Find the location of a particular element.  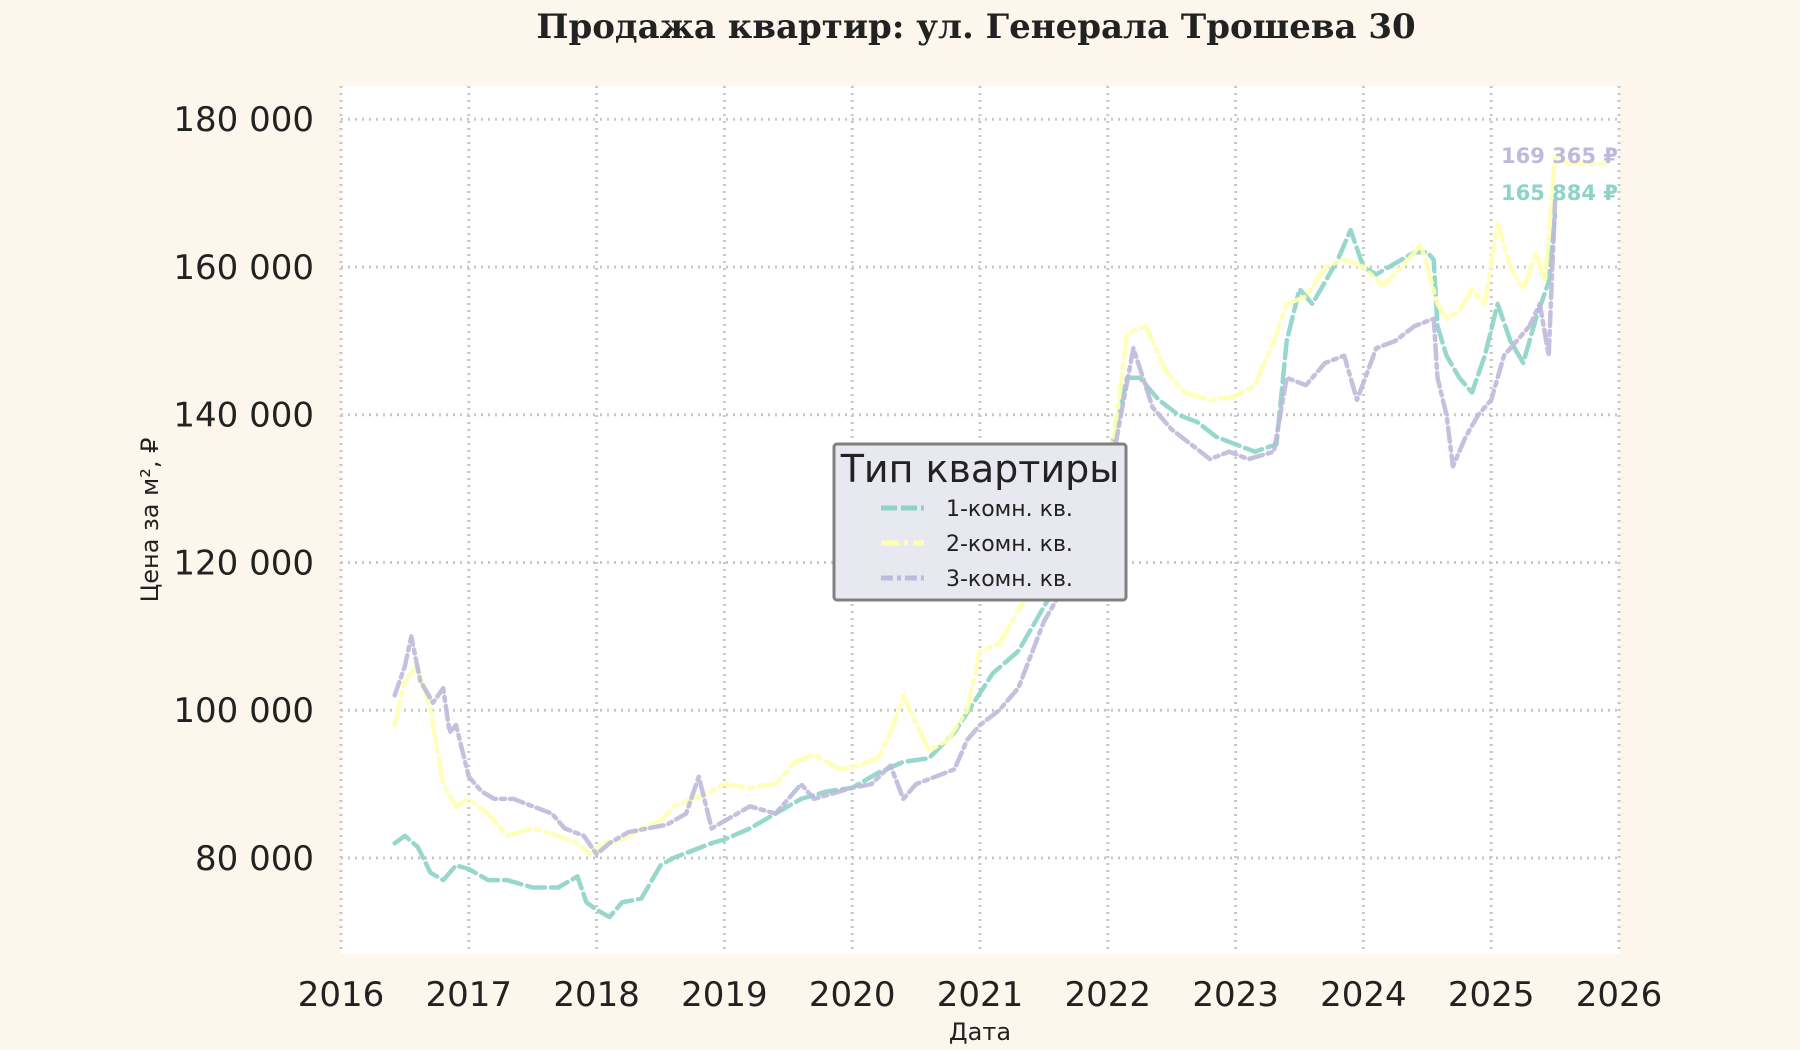

end-value-label-2: 165 884 ₽ is located at coordinates (1559, 193).